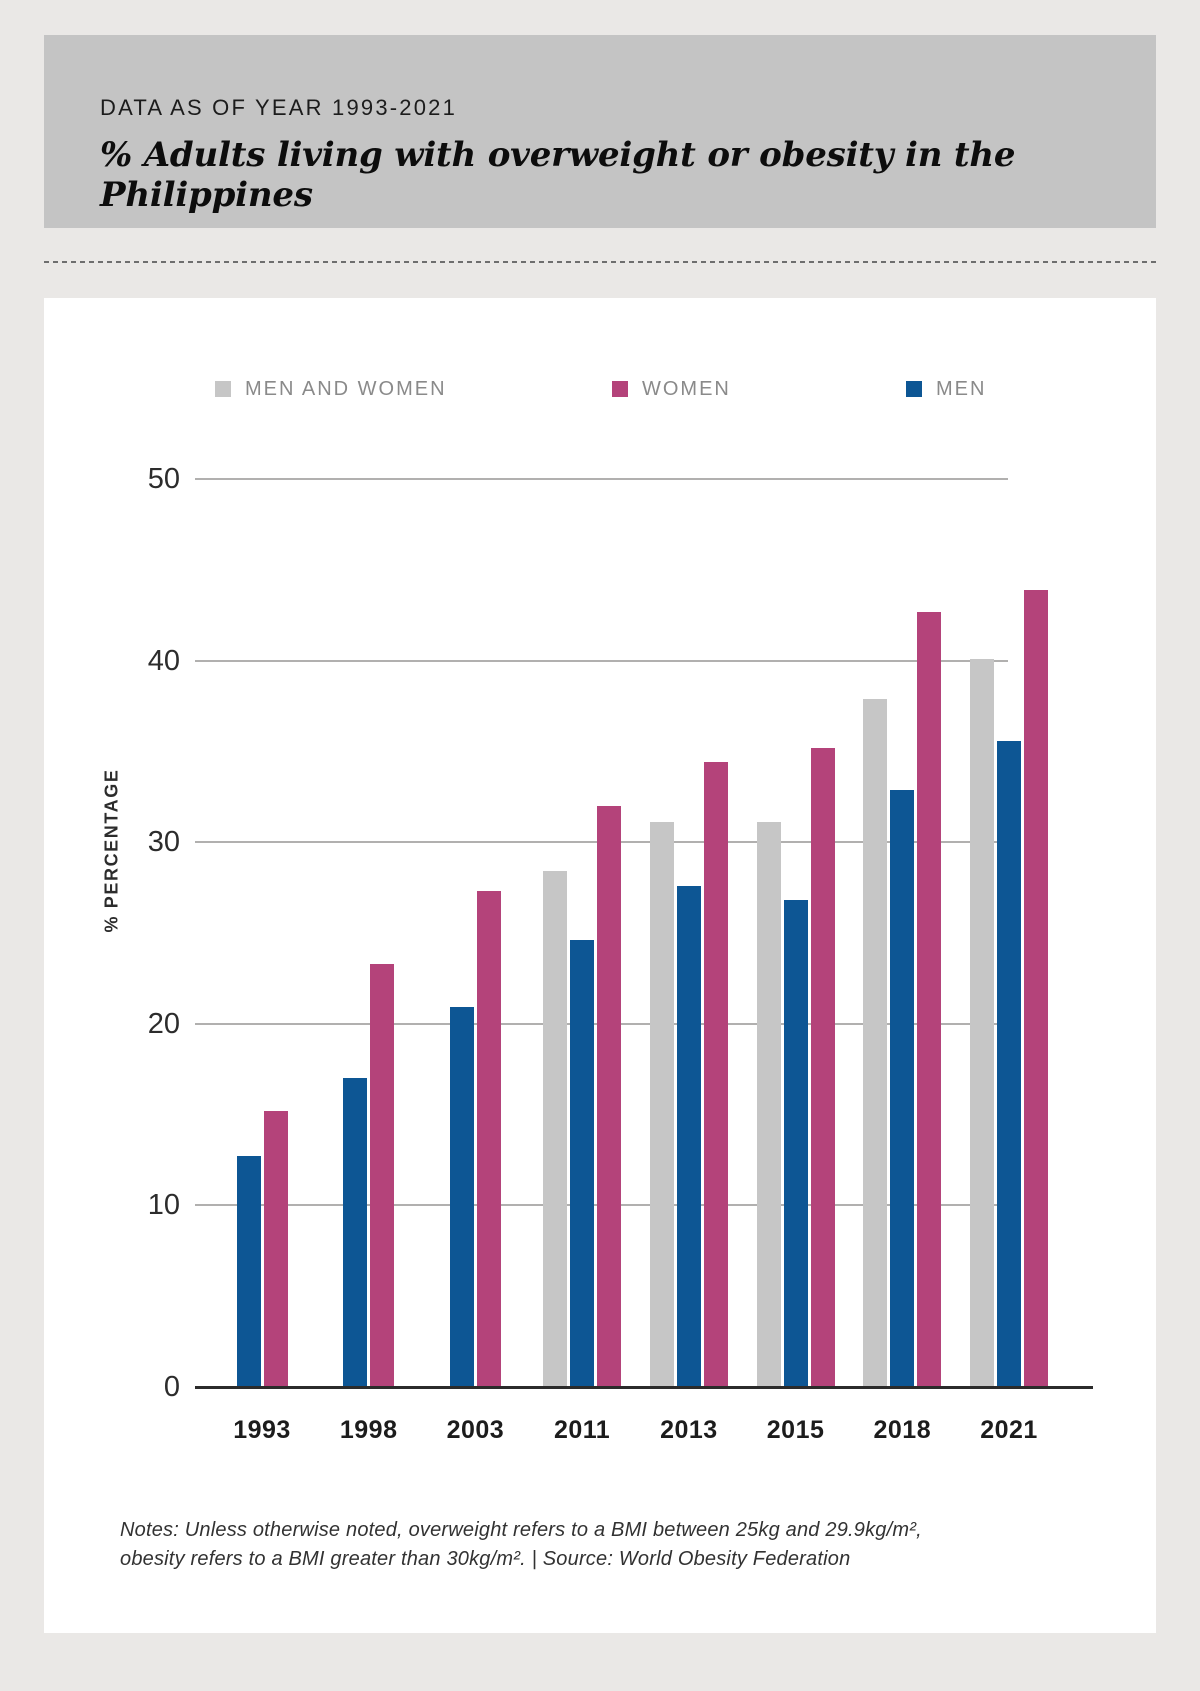 The height and width of the screenshot is (1691, 1200). I want to click on bar-women-2003, so click(488, 1139).